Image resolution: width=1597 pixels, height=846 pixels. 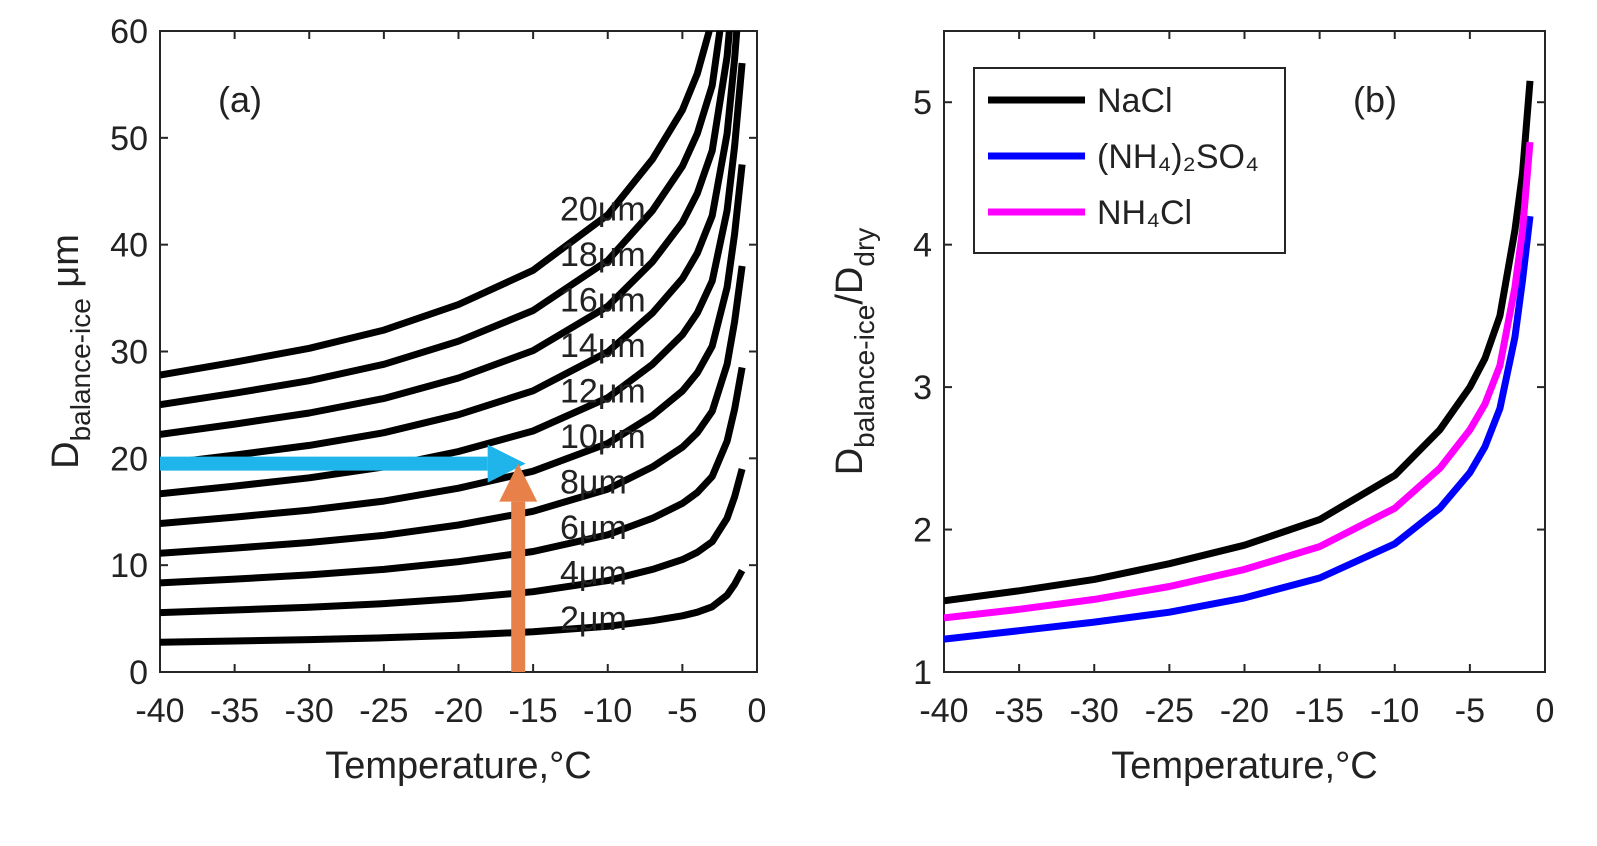 What do you see at coordinates (138, 673) in the screenshot?
I see `y-tick-label: 0` at bounding box center [138, 673].